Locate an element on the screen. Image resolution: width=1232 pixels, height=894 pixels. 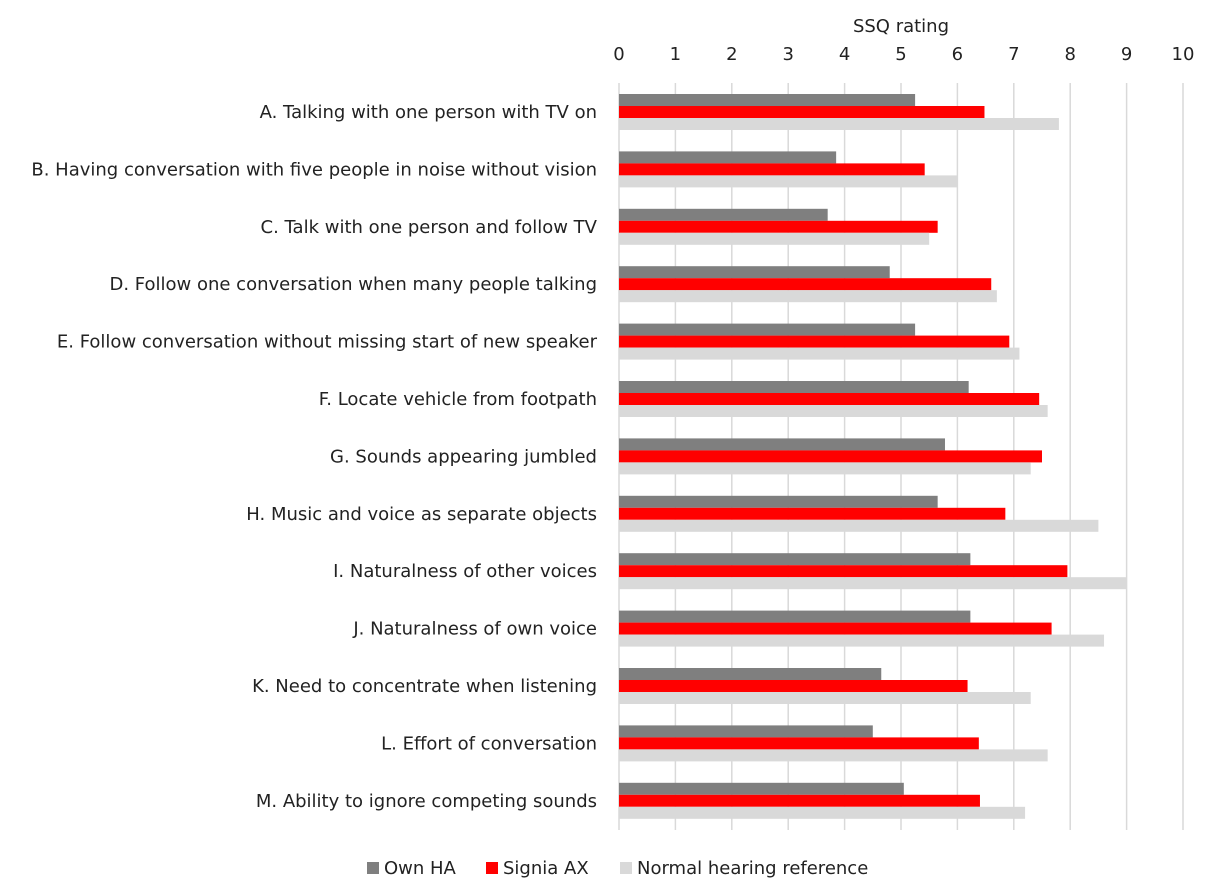
x-tick-label: 4 is located at coordinates (844, 54).